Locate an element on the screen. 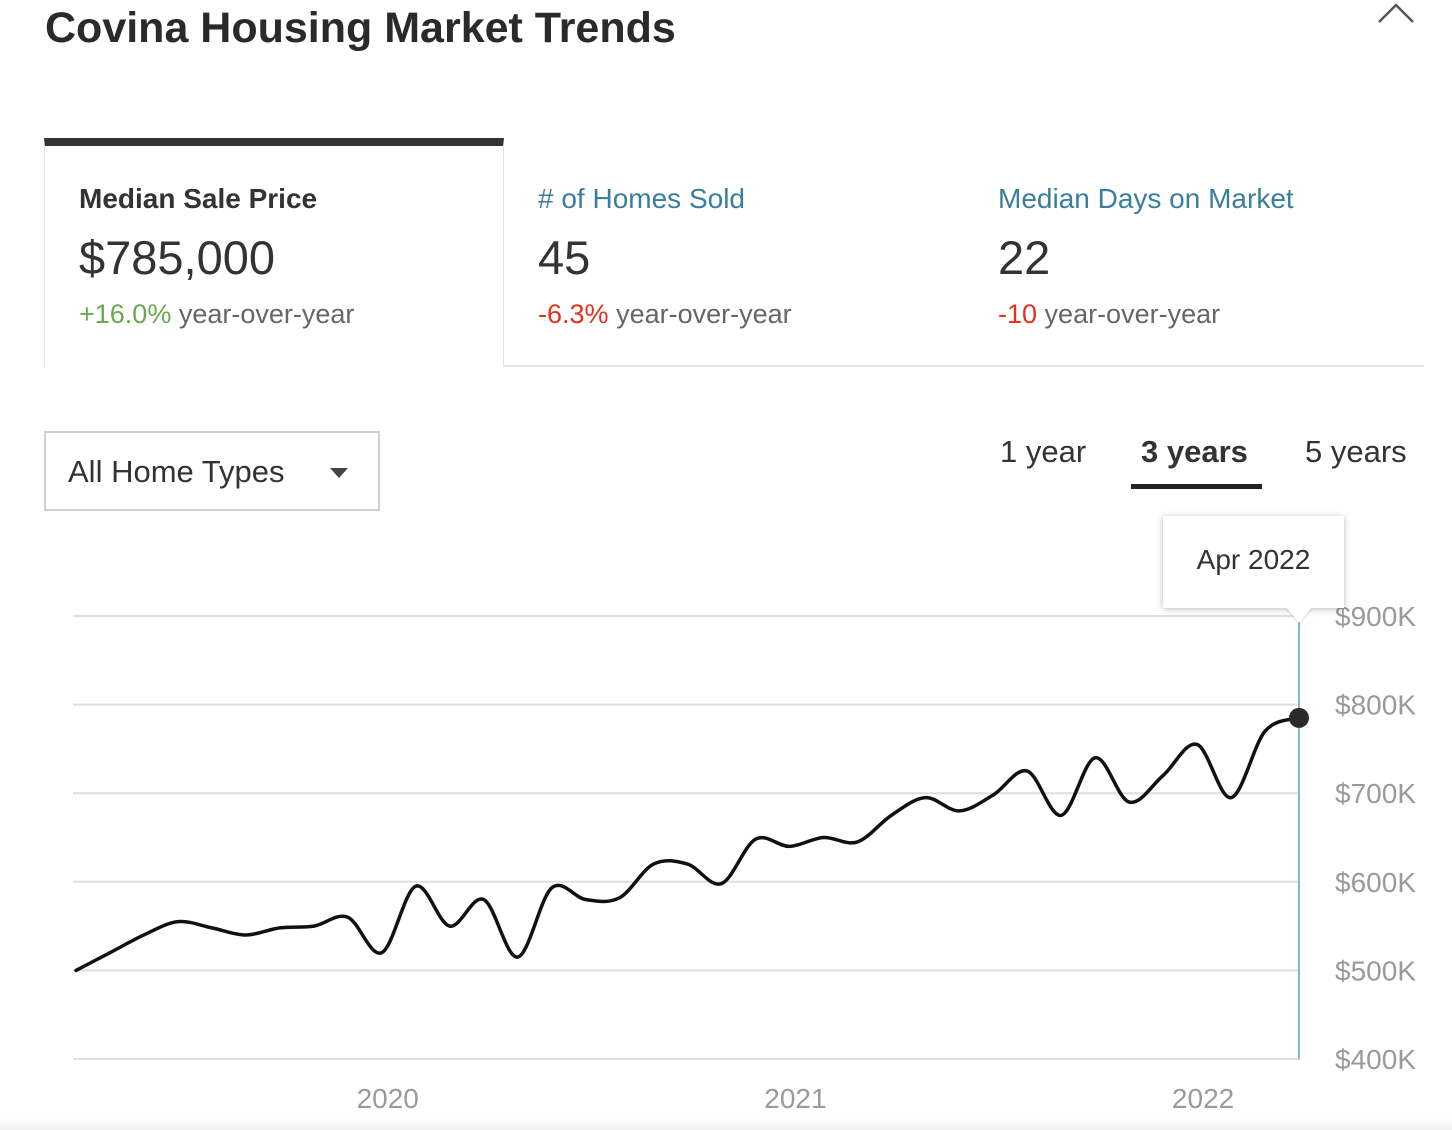 The height and width of the screenshot is (1130, 1452). tab-homes-sold: # of Homes Sold 45 -6.3% year-over-year is located at coordinates (734, 252).